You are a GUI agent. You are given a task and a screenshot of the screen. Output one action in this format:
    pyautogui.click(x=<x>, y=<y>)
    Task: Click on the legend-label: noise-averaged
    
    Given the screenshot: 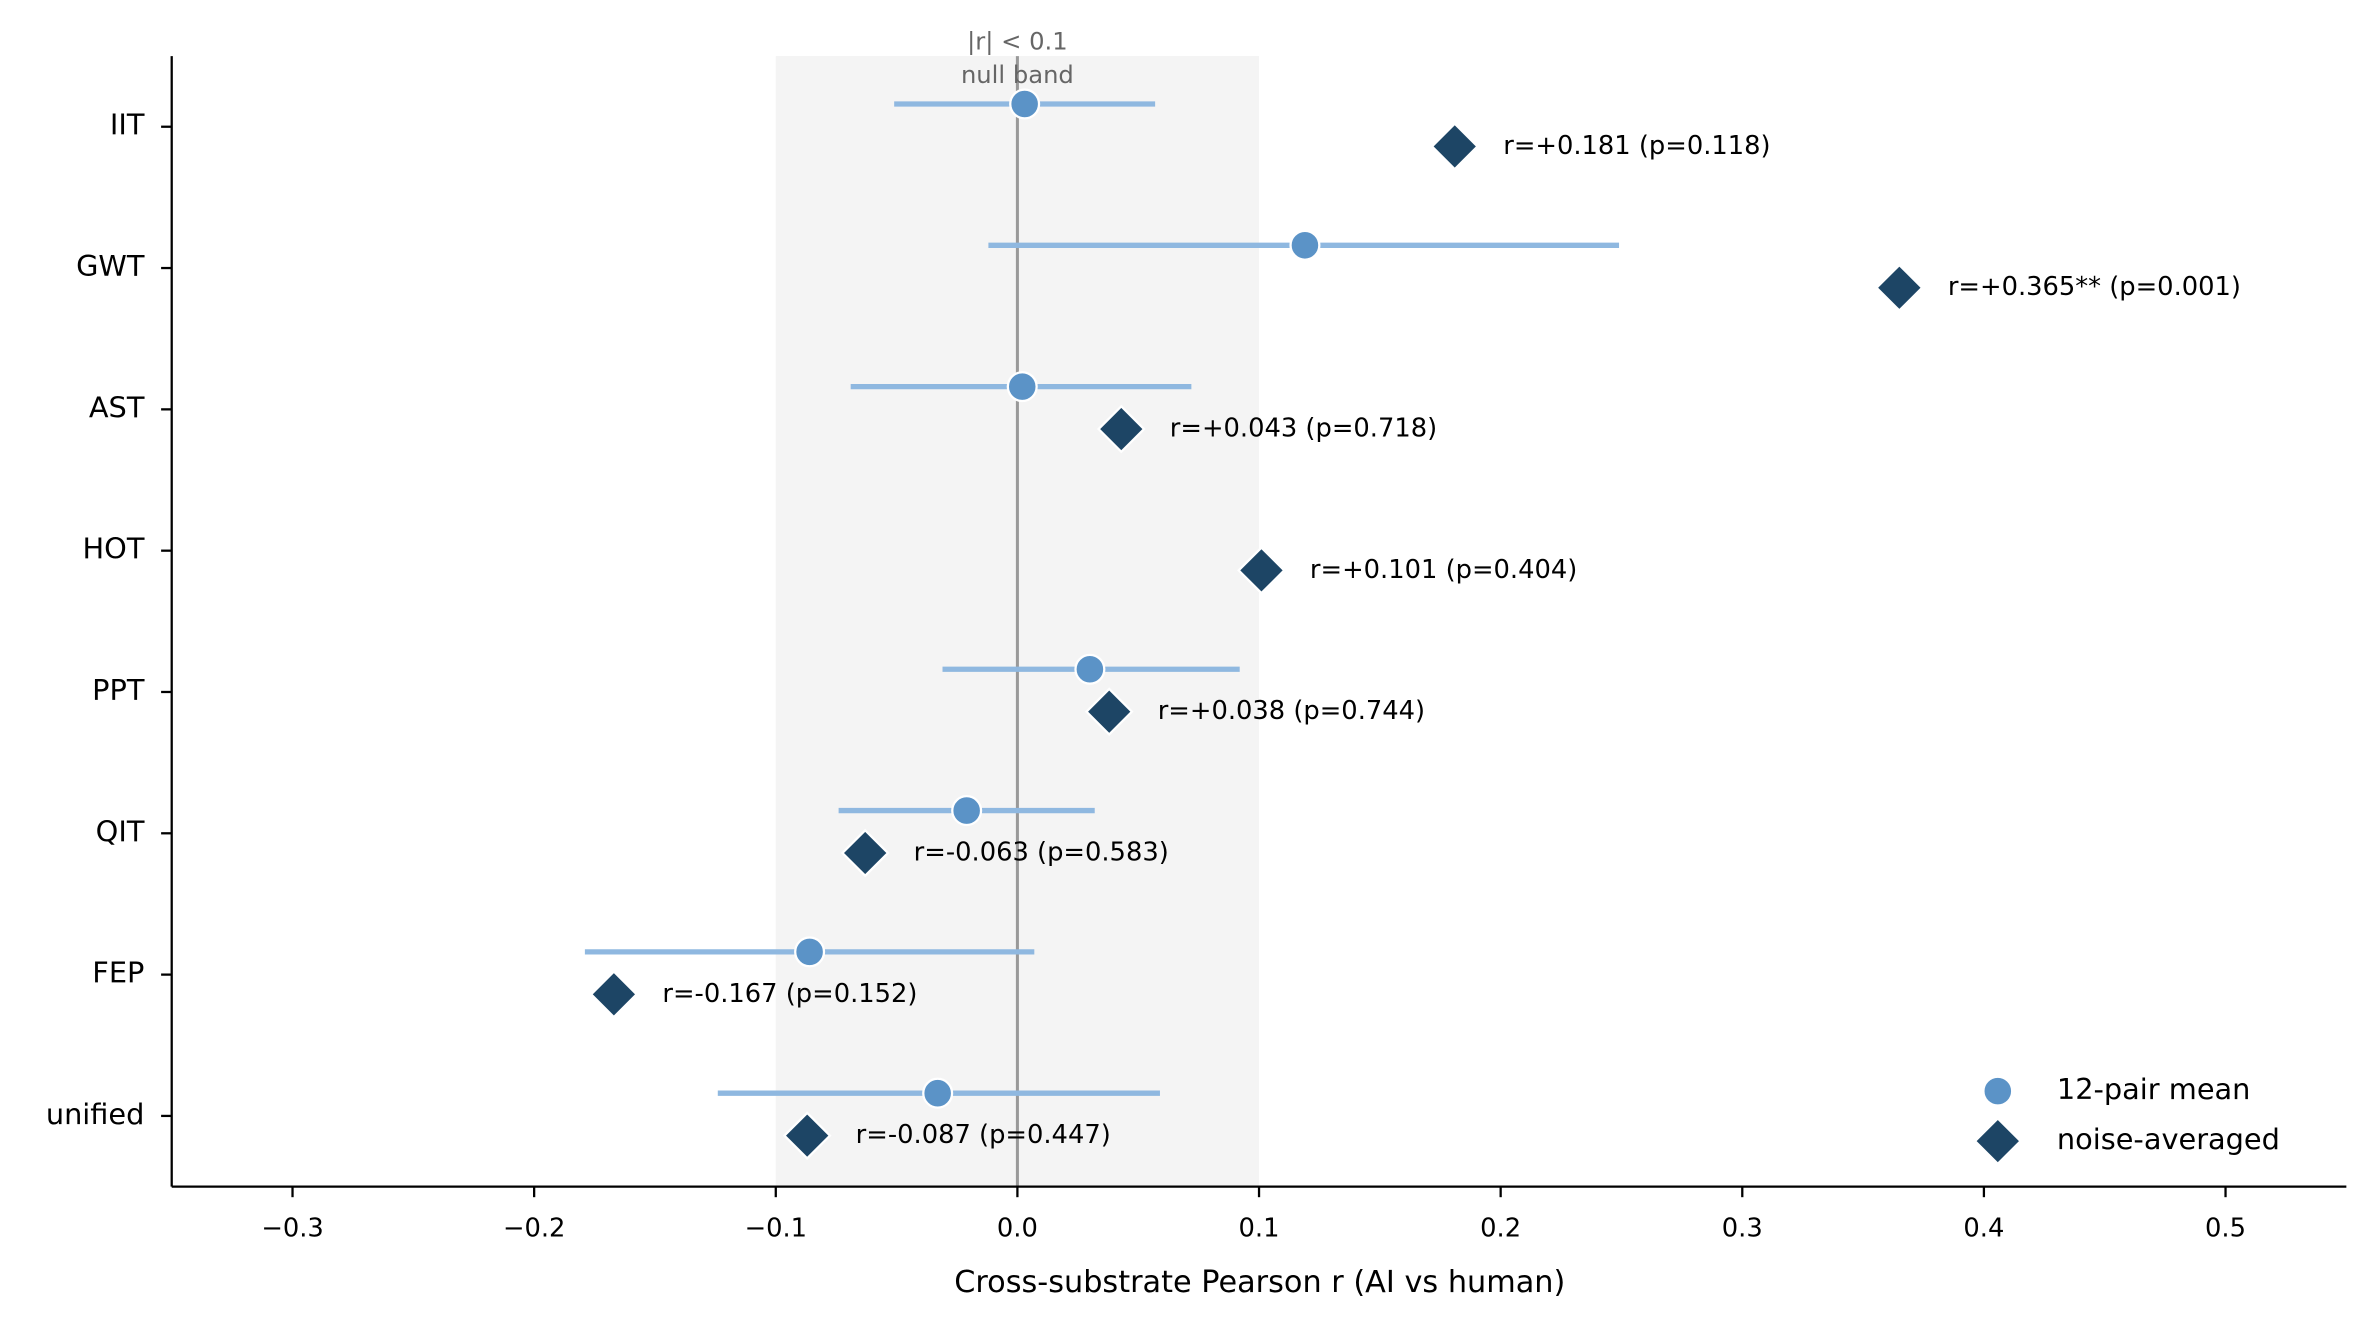 What is the action you would take?
    pyautogui.click(x=2168, y=1139)
    